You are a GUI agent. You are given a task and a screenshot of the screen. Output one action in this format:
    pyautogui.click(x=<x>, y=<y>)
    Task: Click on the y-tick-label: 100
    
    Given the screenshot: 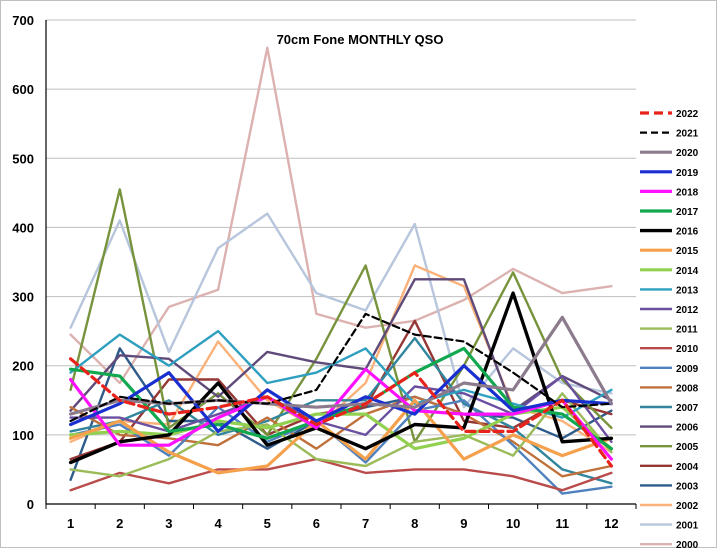 What is the action you would take?
    pyautogui.click(x=23, y=435)
    